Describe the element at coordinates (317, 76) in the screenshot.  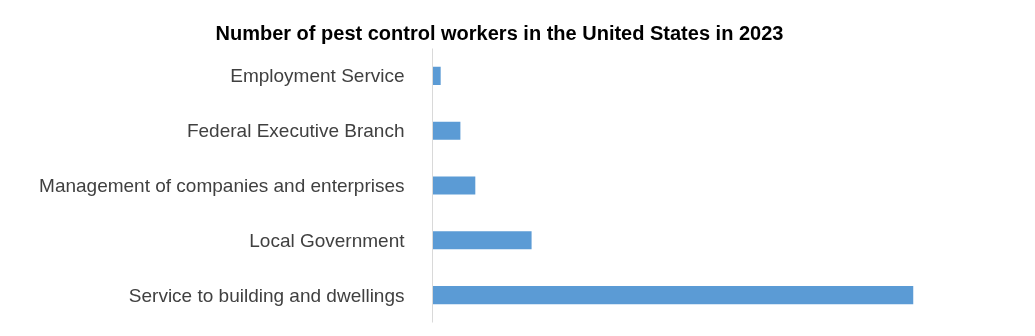
I see `y-tick-label: Employment Service` at that location.